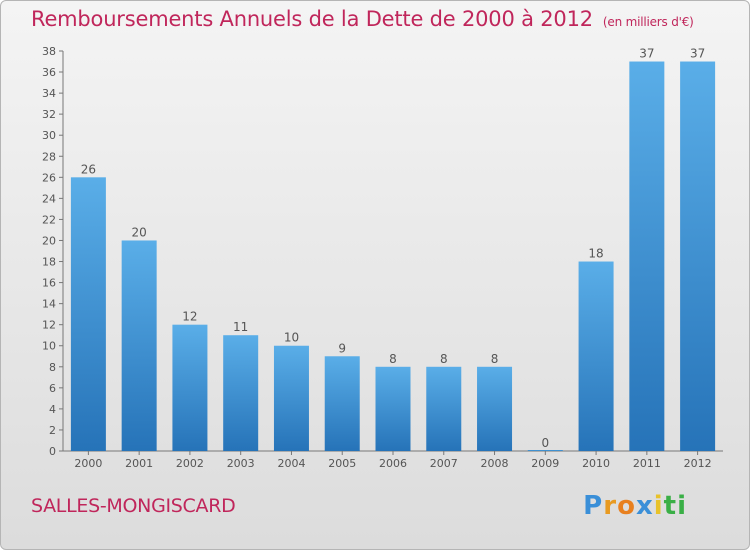  I want to click on y-tick-label: 20, so click(49, 240).